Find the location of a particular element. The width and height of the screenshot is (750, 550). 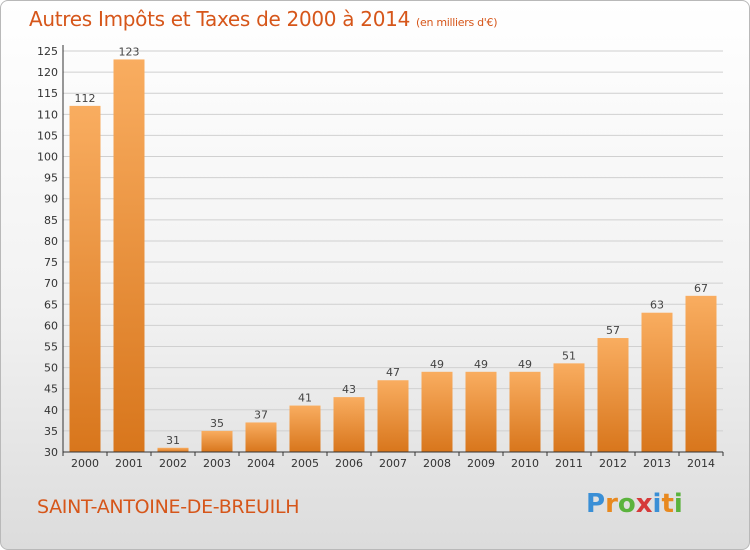

x-tick-label: 2002 is located at coordinates (173, 463).